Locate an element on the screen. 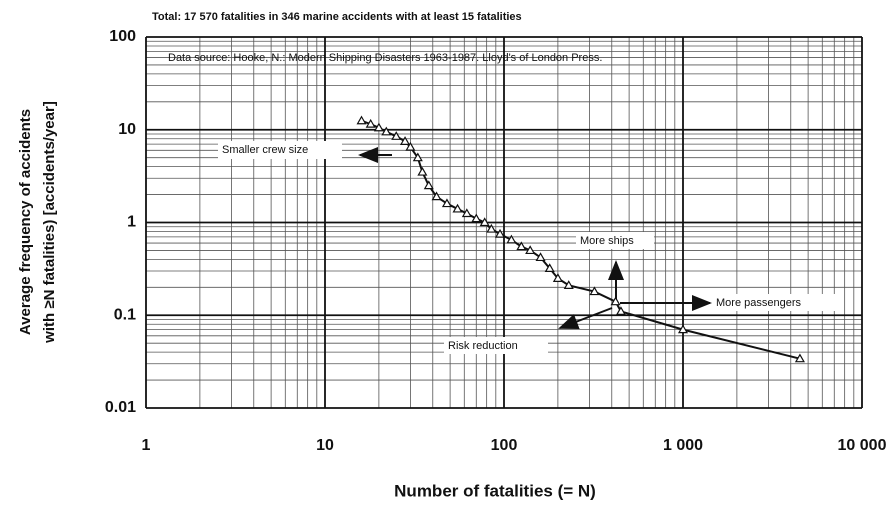  x-tick-label: 10 is located at coordinates (325, 445).